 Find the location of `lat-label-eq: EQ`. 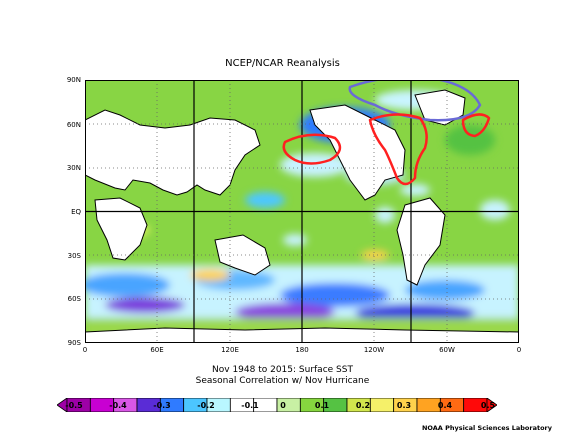

lat-label-eq: EQ is located at coordinates (76, 212).